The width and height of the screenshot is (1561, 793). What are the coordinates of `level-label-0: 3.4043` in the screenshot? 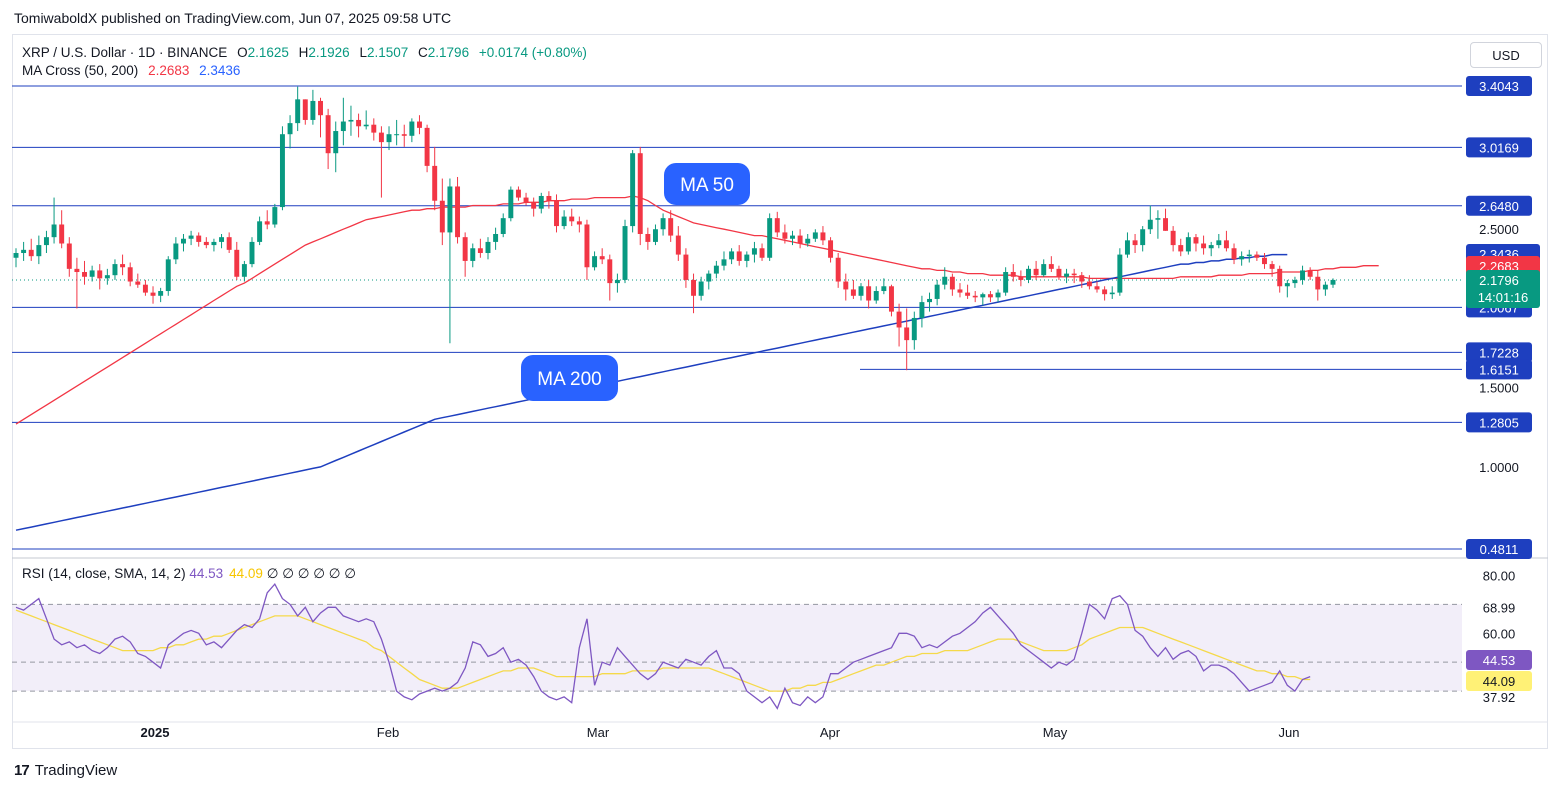 It's located at (1499, 86).